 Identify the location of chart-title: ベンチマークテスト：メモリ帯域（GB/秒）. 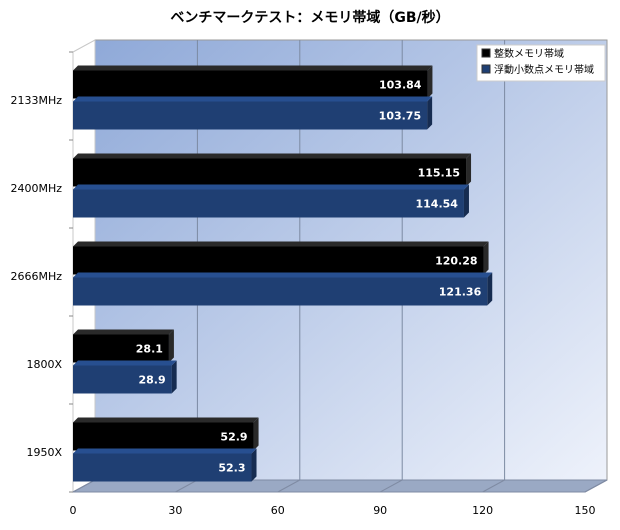
(309, 17).